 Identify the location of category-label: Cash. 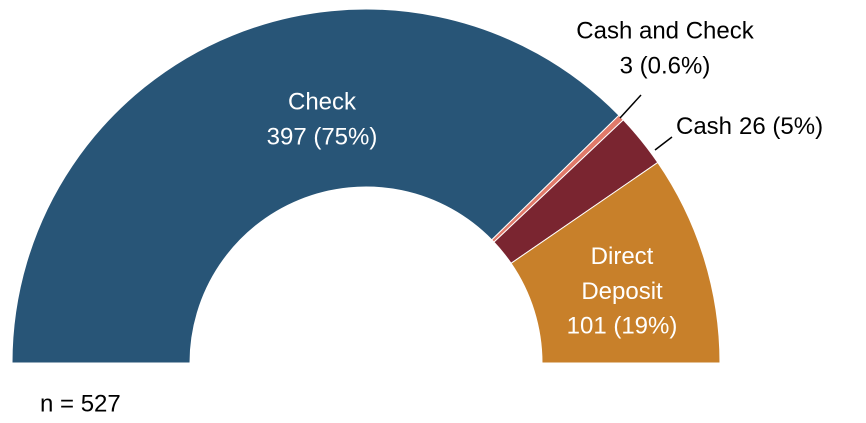
(704, 126).